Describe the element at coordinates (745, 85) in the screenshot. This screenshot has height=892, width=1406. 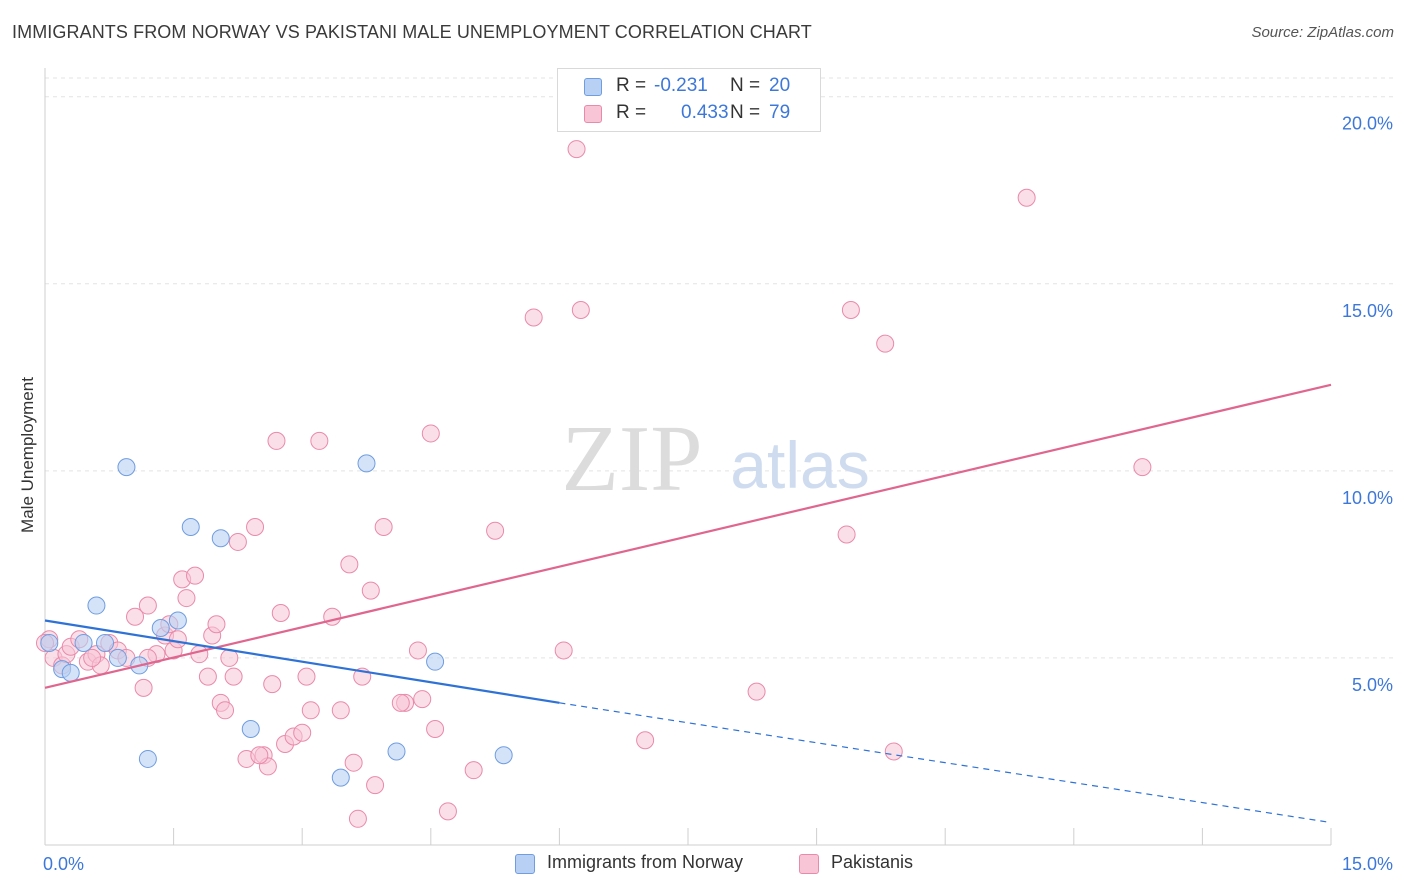
I see `norway-n-label: N =` at that location.